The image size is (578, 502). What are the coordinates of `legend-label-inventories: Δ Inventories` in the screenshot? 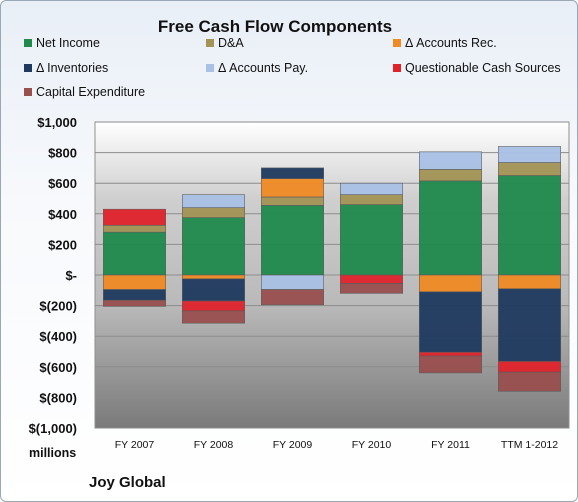 It's located at (72, 68).